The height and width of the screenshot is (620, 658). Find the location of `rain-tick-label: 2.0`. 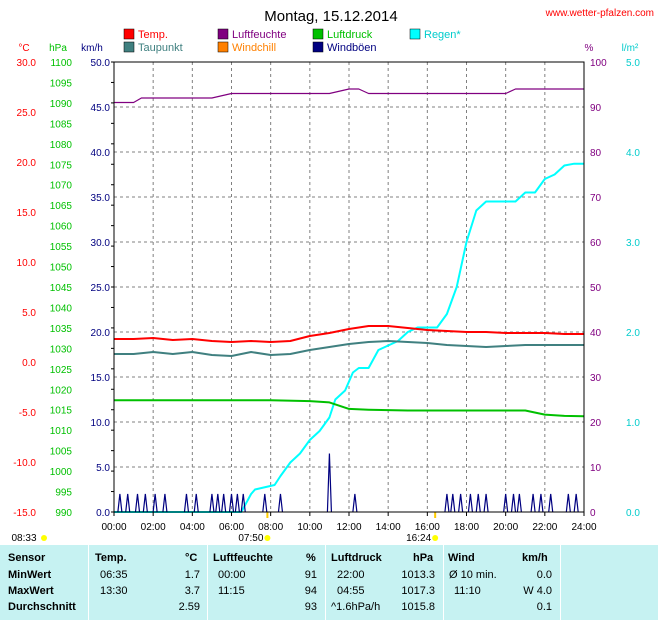

rain-tick-label: 2.0 is located at coordinates (633, 333).